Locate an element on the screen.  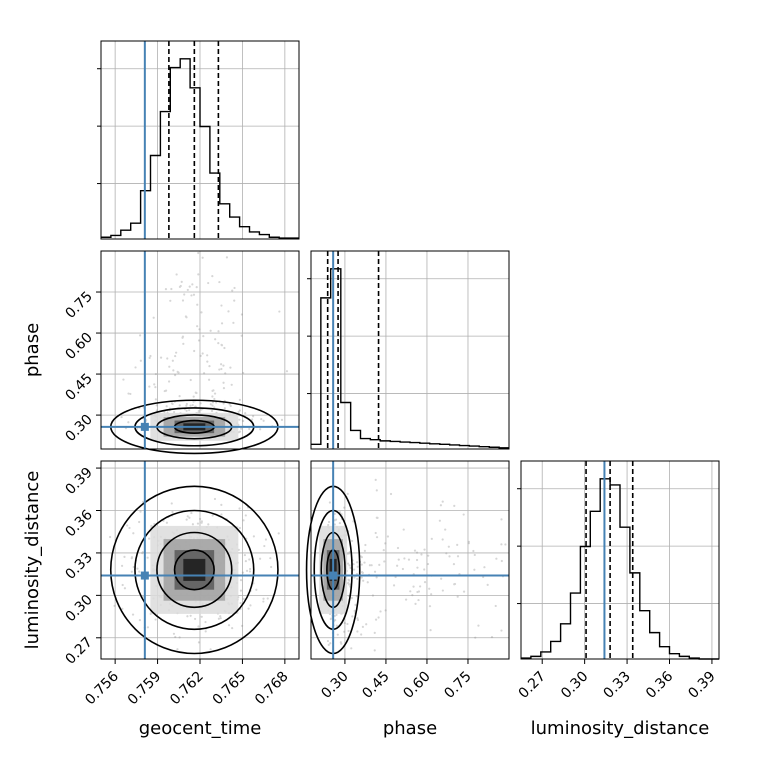
y-tick-label-luminosity_distance: 0.36 is located at coordinates (78, 523).